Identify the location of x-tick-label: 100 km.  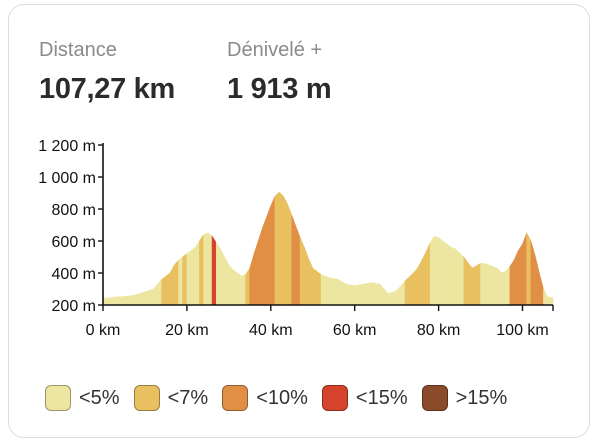
(522, 330).